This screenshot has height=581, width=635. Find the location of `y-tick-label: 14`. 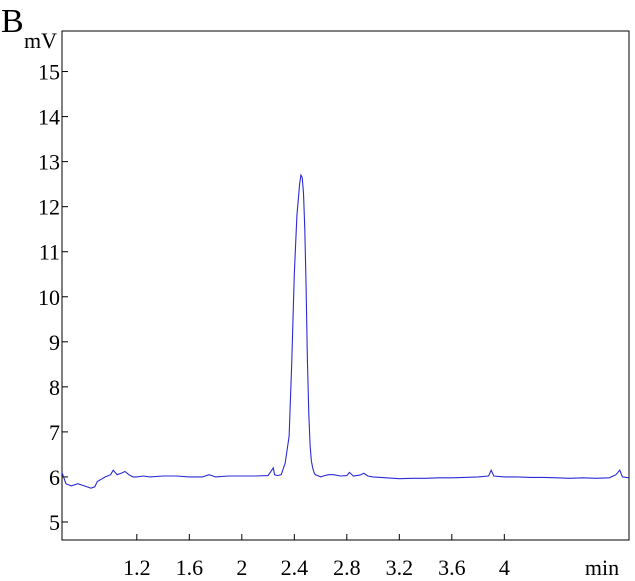

y-tick-label: 14 is located at coordinates (49, 117).